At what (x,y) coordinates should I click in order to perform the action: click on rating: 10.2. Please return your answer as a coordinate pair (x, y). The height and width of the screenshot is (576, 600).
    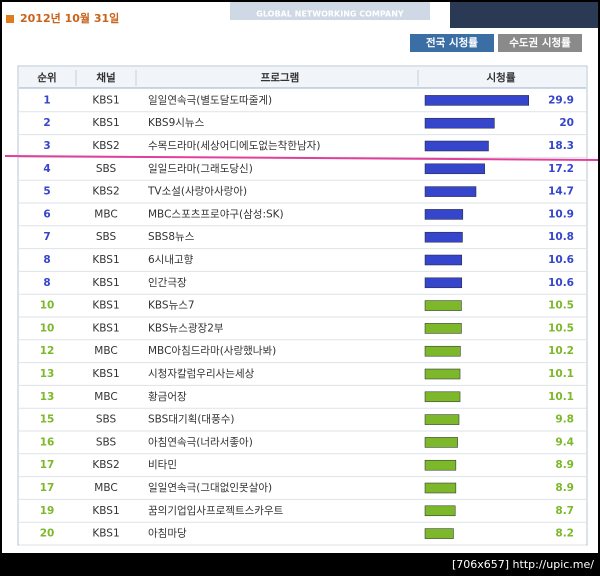
    Looking at the image, I should click on (561, 351).